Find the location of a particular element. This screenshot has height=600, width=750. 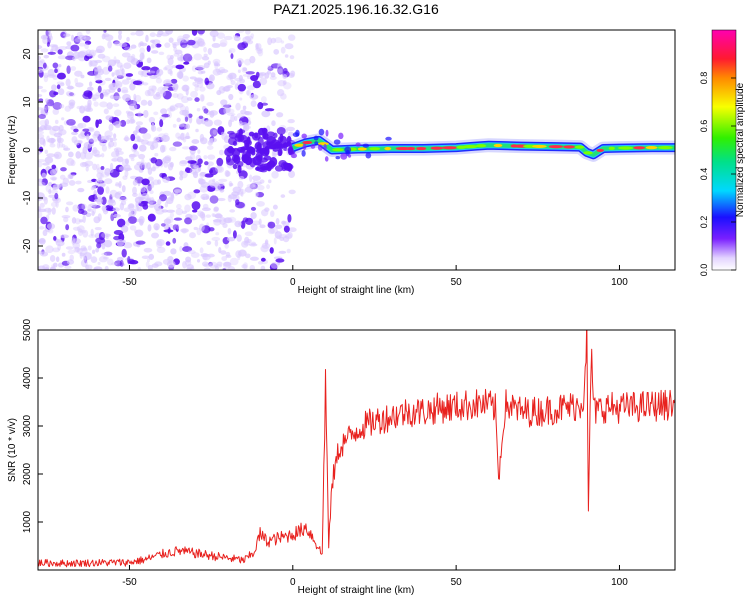

y-tick-label: 5000 is located at coordinates (27, 329).